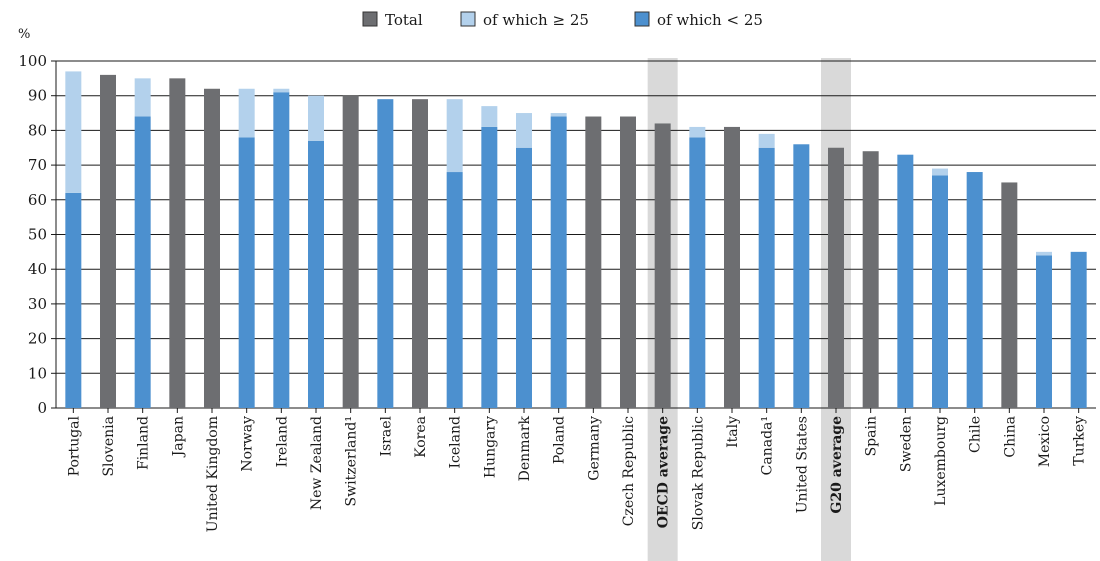 This screenshot has width=1100, height=561. What do you see at coordinates (37, 339) in the screenshot?
I see `y-tick-label-20: 20` at bounding box center [37, 339].